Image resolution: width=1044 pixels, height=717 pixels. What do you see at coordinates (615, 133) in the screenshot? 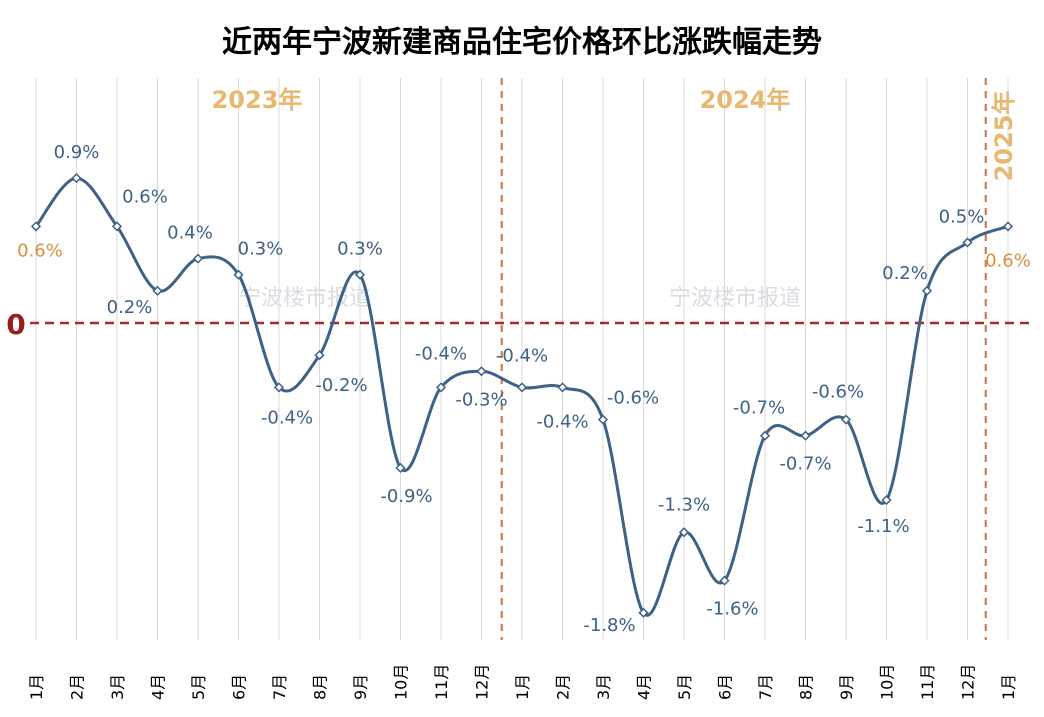
I see `year-labels: 2023年 2024年 2025年` at bounding box center [615, 133].